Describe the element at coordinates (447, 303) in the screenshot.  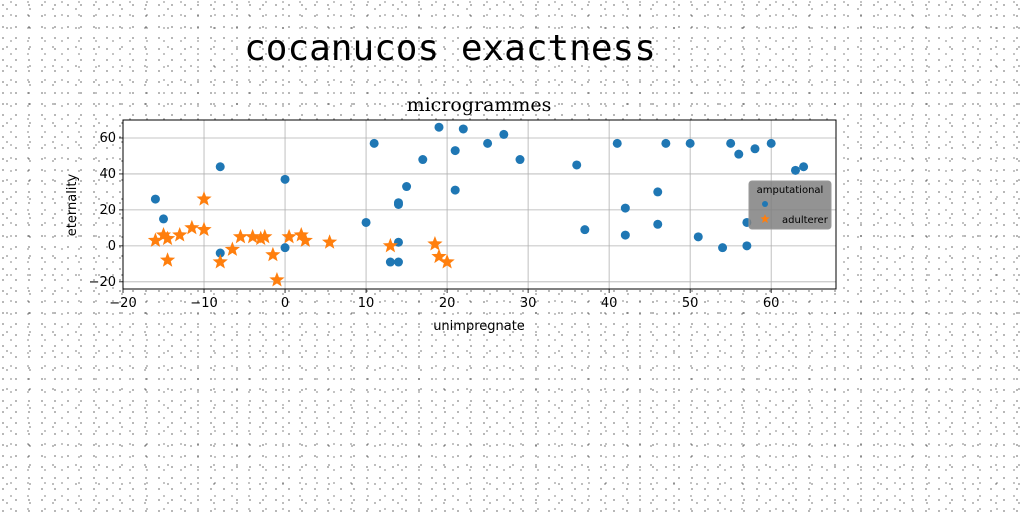
I see `x-tick-label: 20` at that location.